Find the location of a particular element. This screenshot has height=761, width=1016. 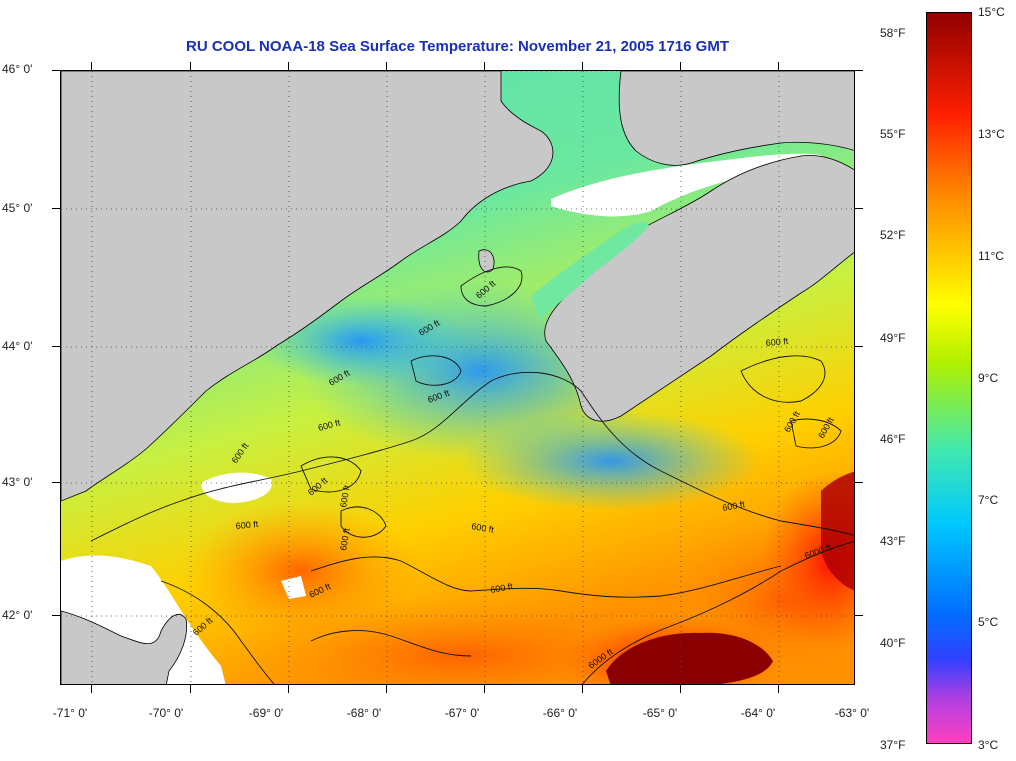

cold-patch is located at coordinates (611, 461).